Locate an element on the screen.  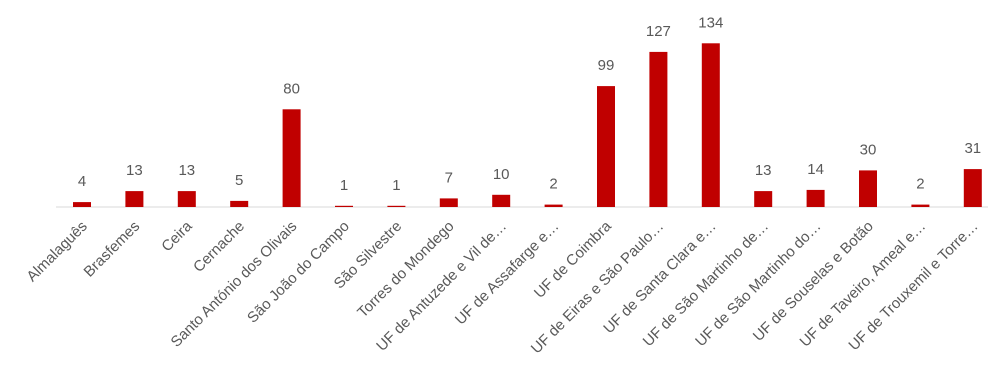
x-tick-label: Brasfemes is located at coordinates (112, 249).